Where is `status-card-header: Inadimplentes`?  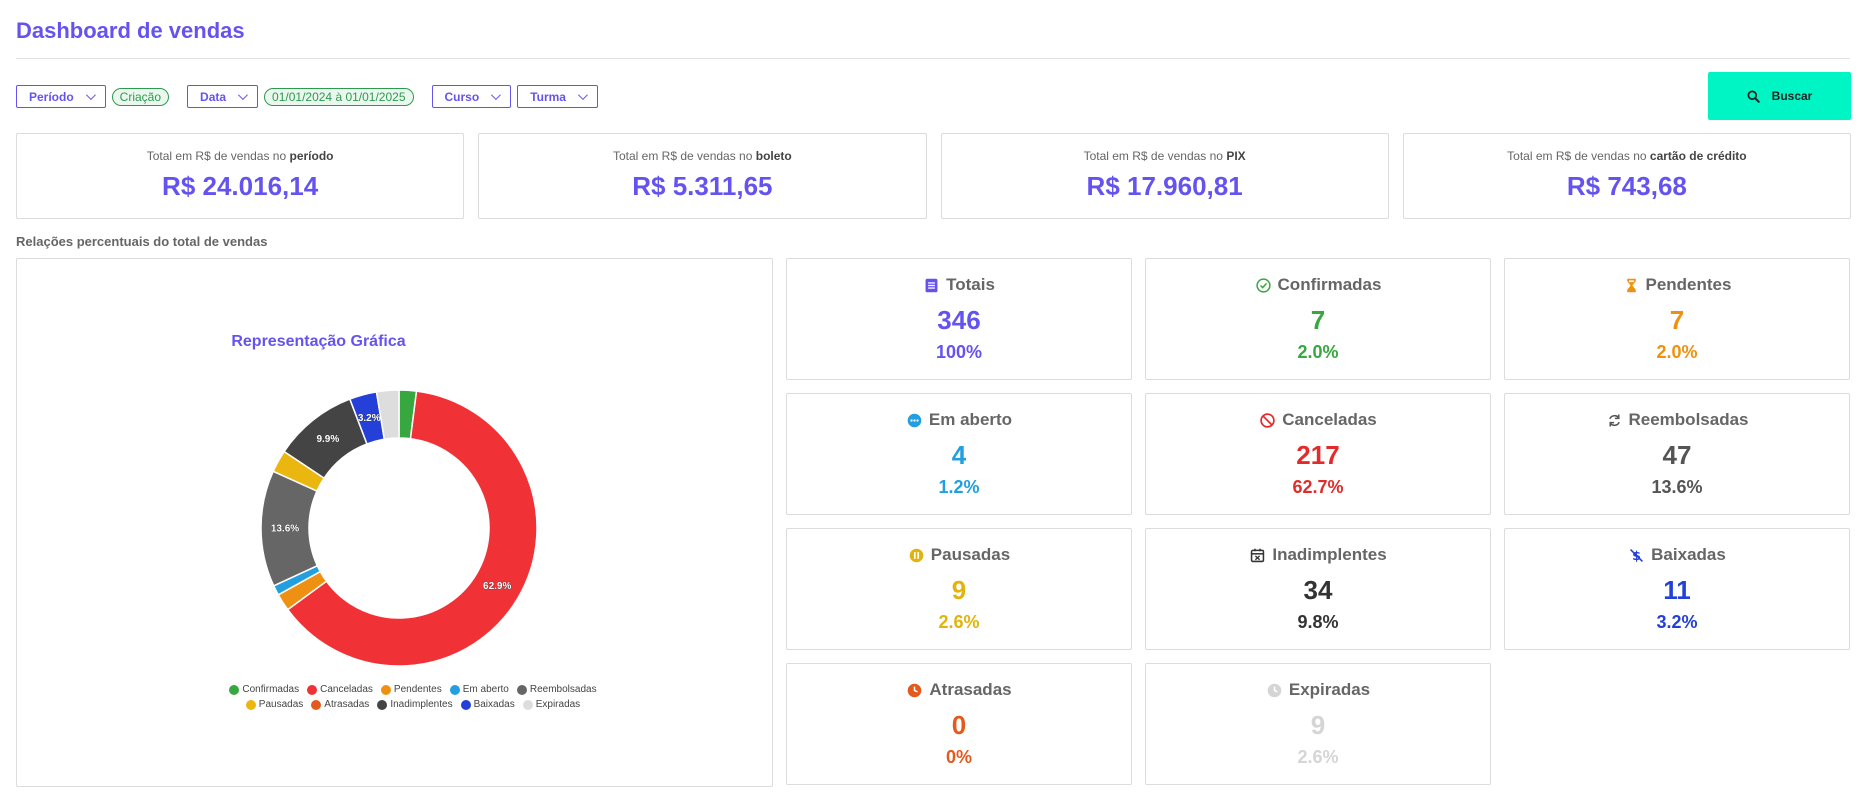 status-card-header: Inadimplentes is located at coordinates (1318, 555).